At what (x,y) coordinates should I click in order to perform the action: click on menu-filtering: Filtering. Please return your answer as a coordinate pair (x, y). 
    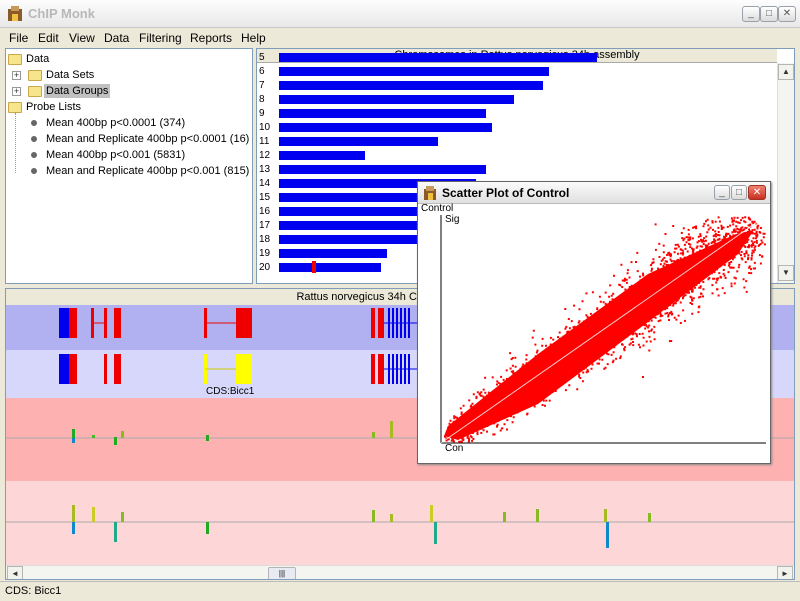
    Looking at the image, I should click on (160, 38).